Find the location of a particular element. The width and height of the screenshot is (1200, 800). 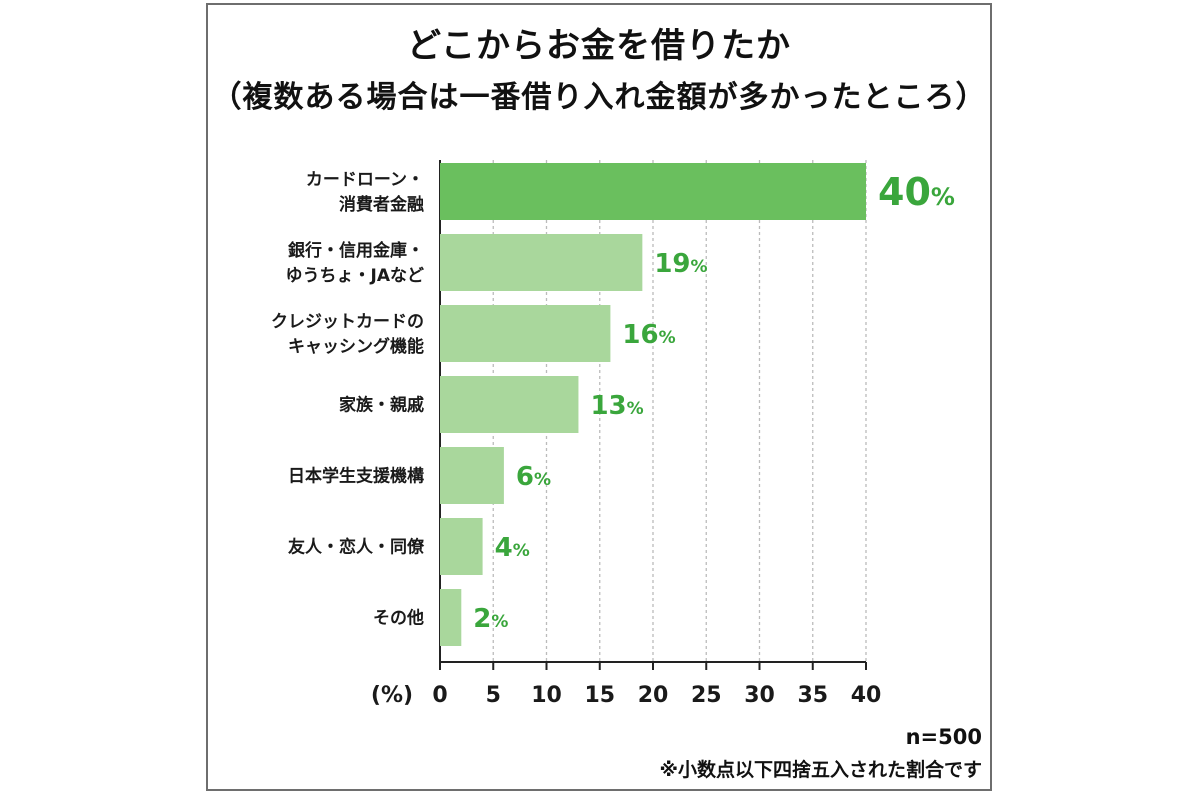

chart-title: どこからお金を借りたか is located at coordinates (599, 46).